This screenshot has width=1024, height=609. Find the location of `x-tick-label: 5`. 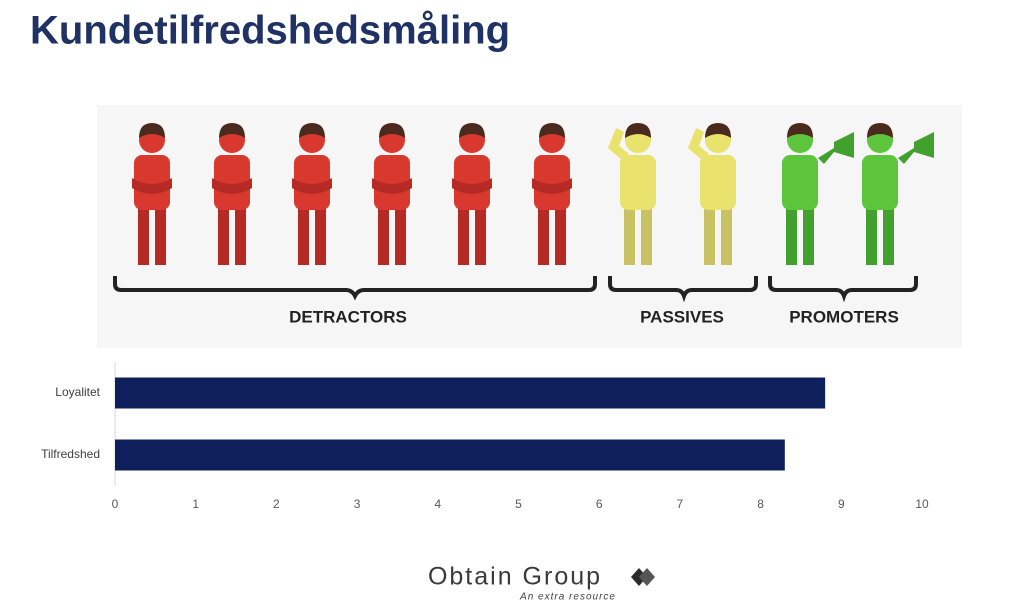

x-tick-label: 5 is located at coordinates (518, 504).